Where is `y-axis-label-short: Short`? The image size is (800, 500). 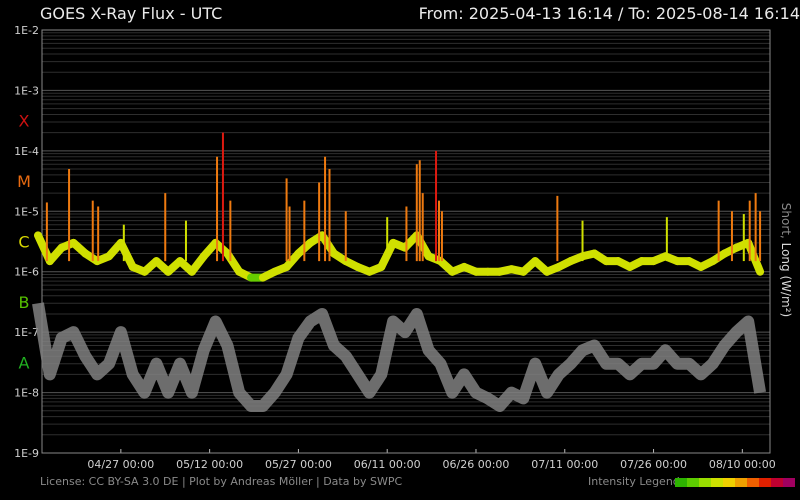
y-axis-label-short: Short is located at coordinates (786, 218).